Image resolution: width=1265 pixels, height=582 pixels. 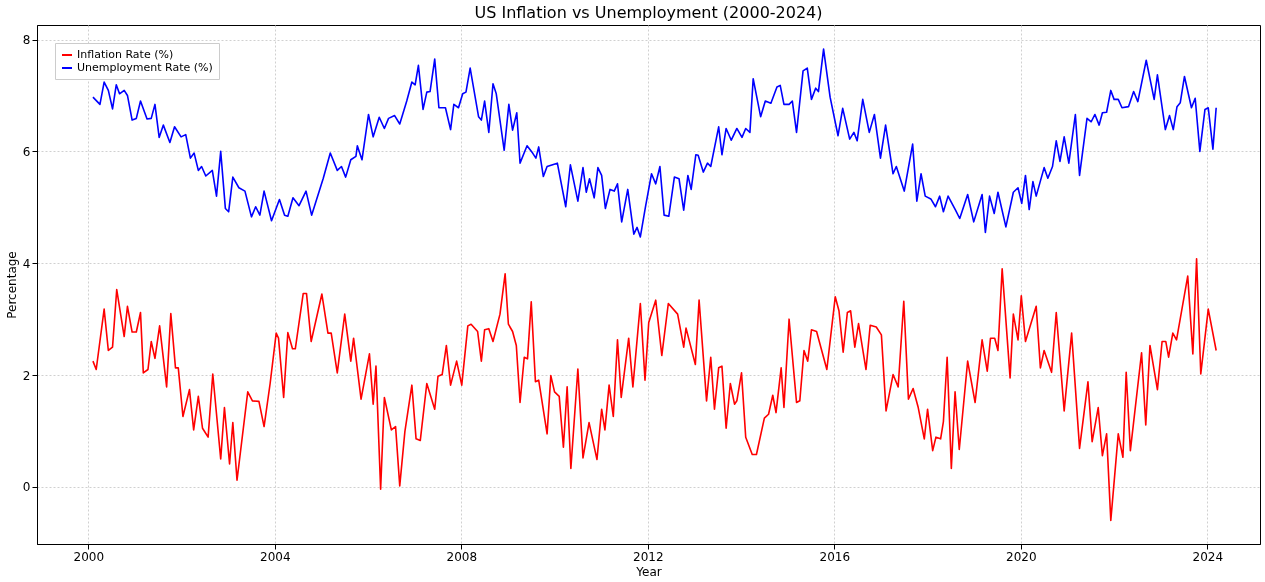 I want to click on x-tick-label: 2024, so click(x=1208, y=556).